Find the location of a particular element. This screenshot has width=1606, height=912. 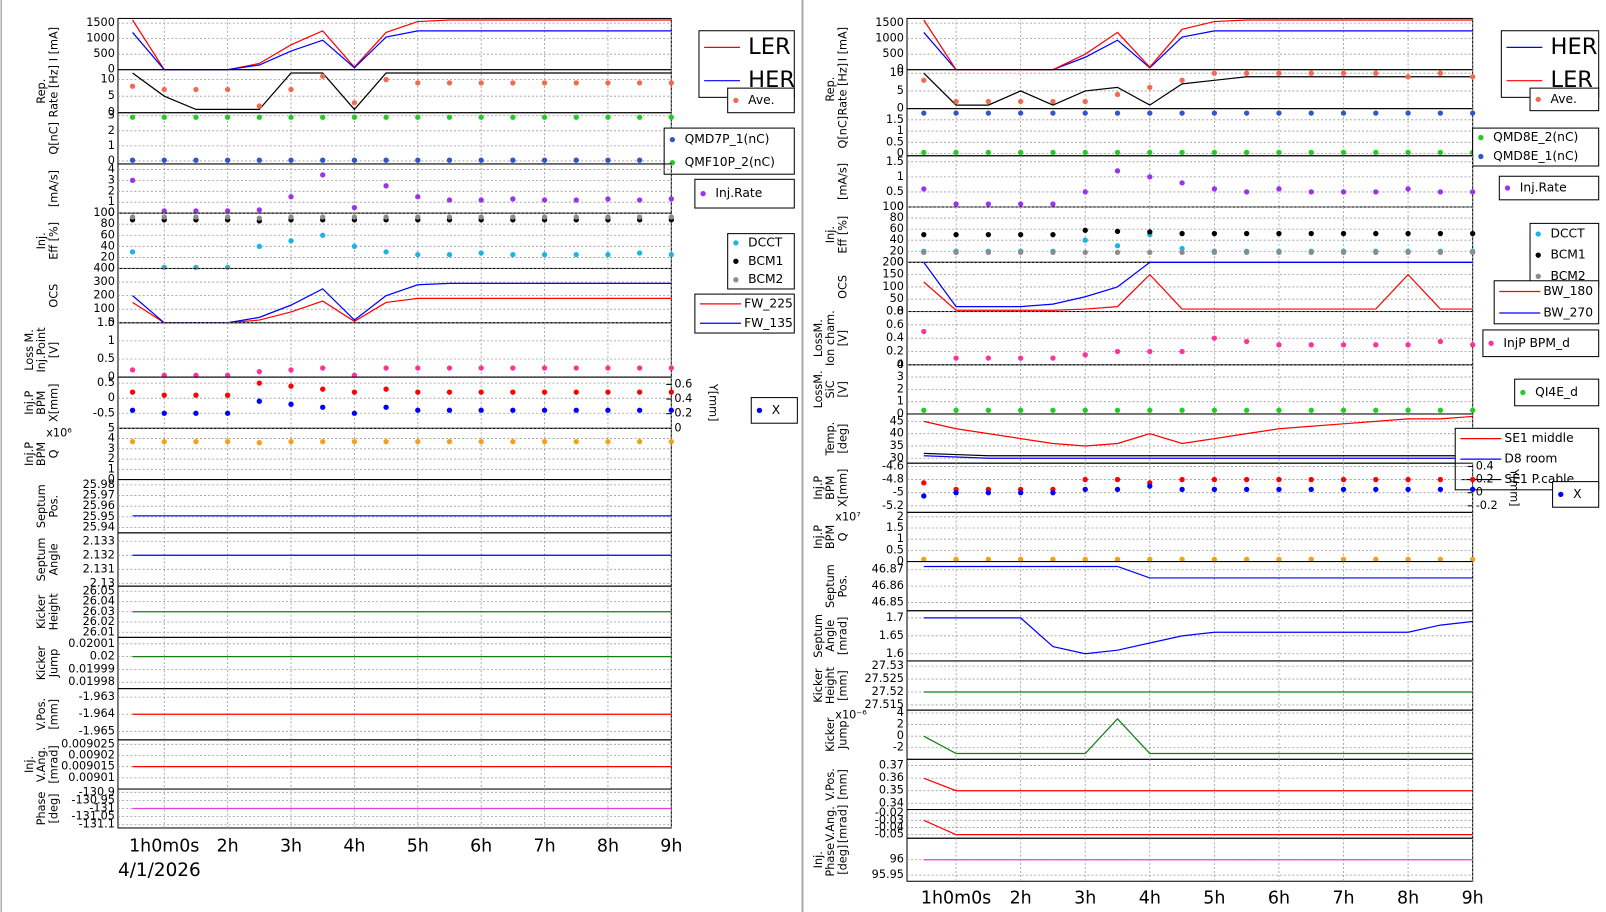

legend-label: SE1 middle is located at coordinates (1538, 438).